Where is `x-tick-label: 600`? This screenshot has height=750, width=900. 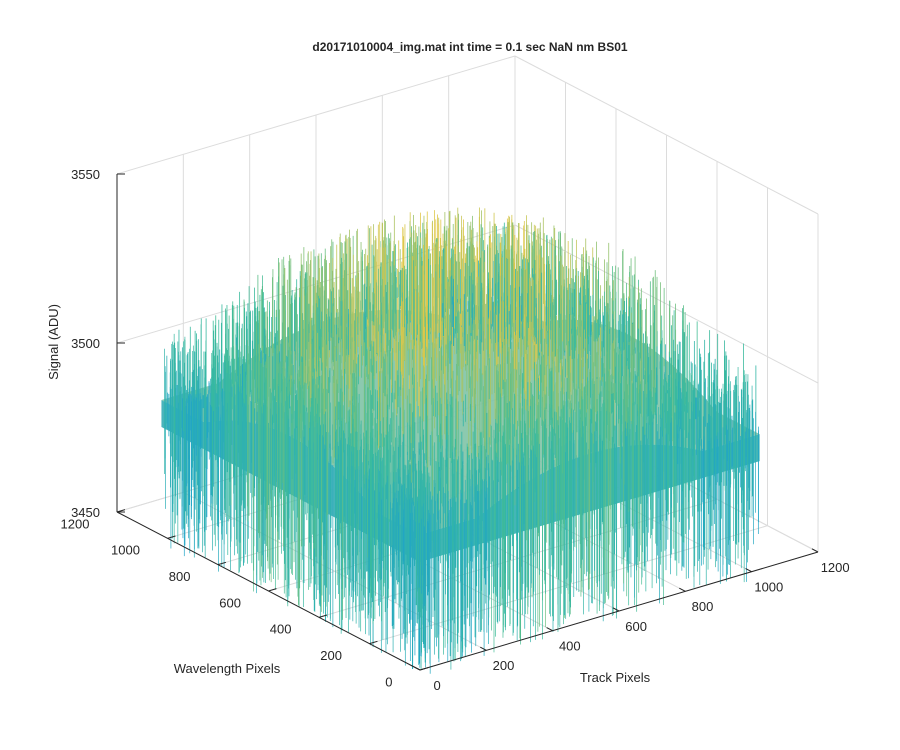 x-tick-label: 600 is located at coordinates (636, 626).